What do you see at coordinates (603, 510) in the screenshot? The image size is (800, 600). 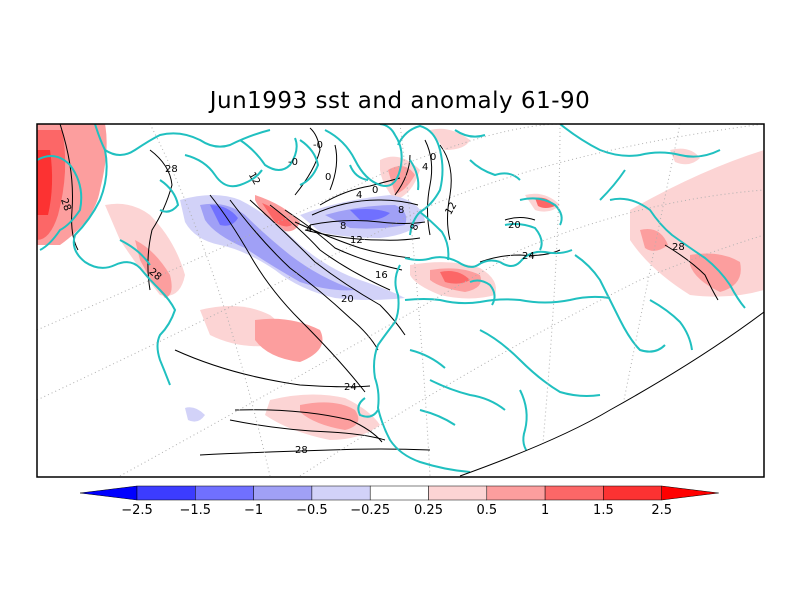 I see `colorbar-label: 1.5` at bounding box center [603, 510].